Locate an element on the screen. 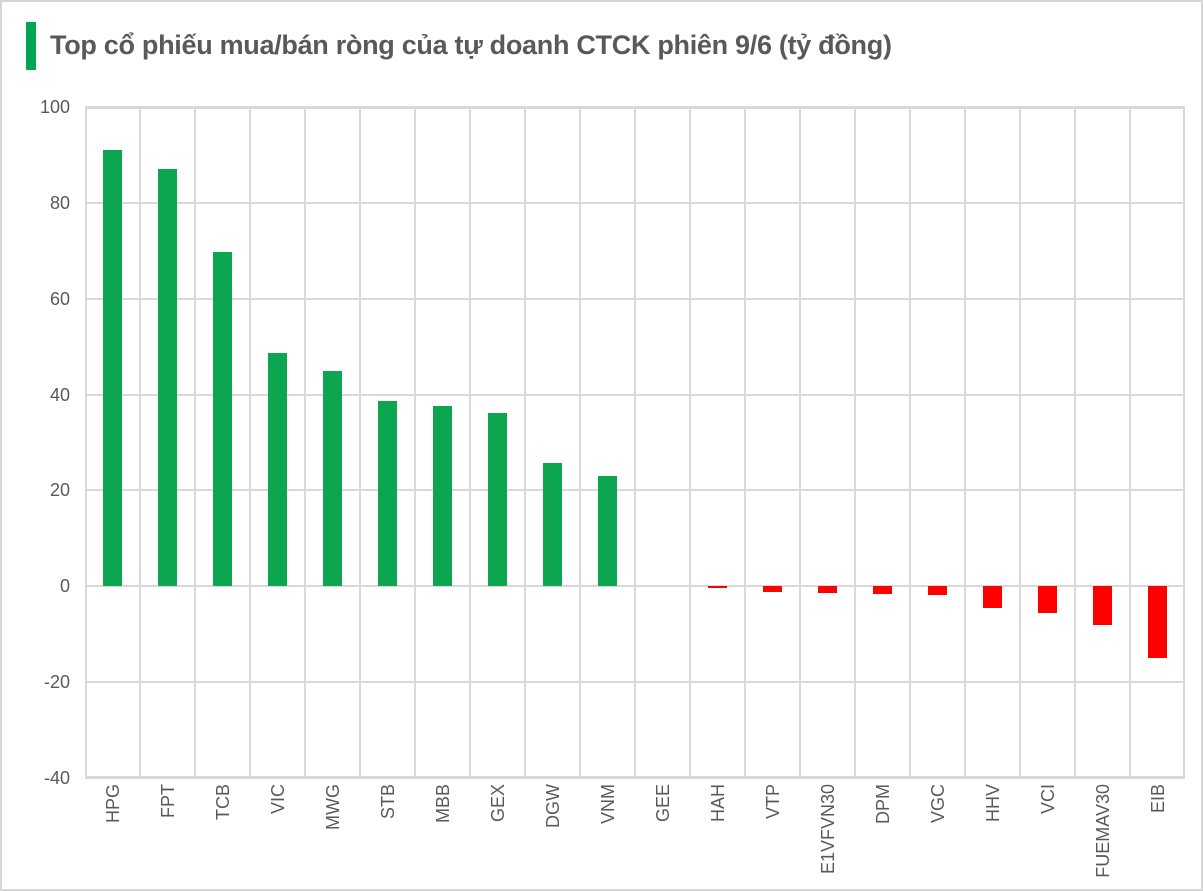 The image size is (1203, 891). x-label-HHV: HHV is located at coordinates (992, 803).